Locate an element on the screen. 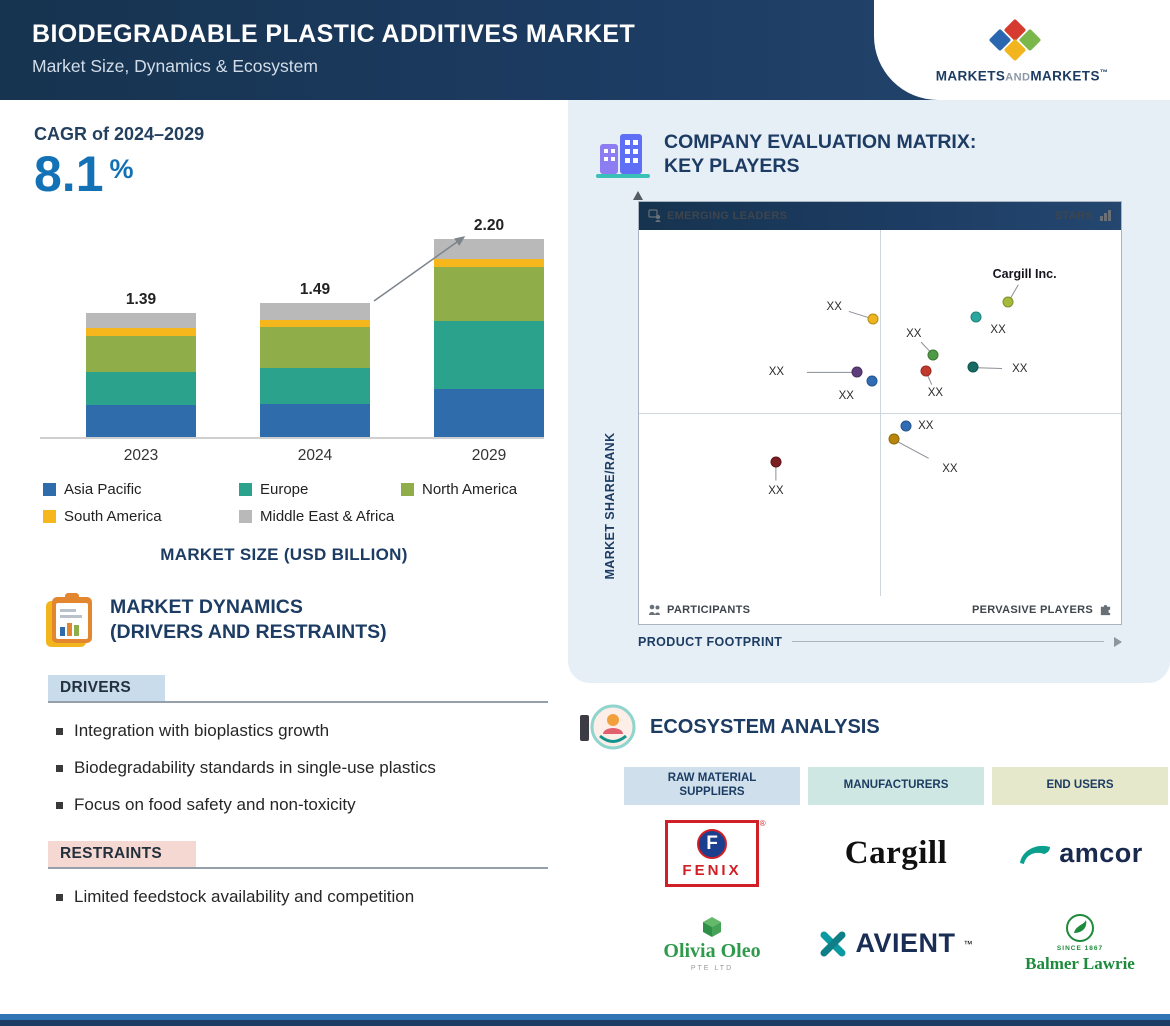 This screenshot has width=1170, height=1026. ecosystem-title: ECOSYSTEM ANALYSIS is located at coordinates (765, 727).